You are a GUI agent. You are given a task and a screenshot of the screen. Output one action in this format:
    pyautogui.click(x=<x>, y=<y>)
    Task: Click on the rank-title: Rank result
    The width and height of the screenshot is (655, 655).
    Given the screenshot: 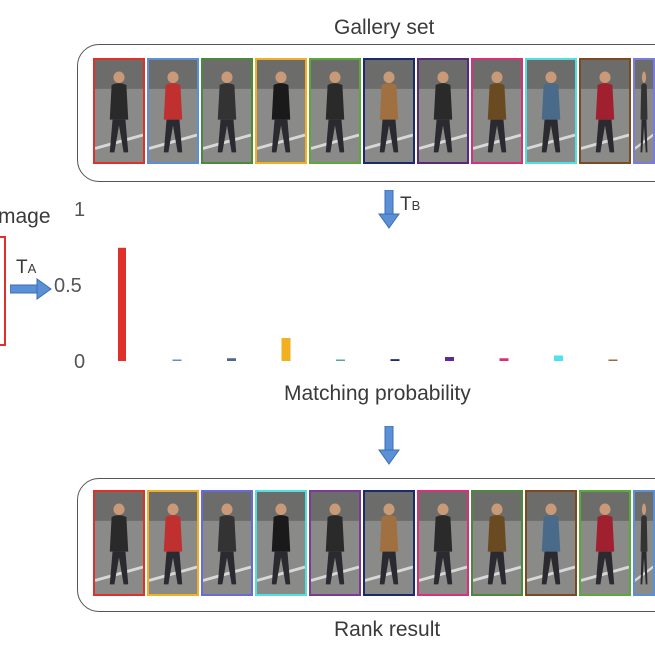 What is the action you would take?
    pyautogui.click(x=387, y=629)
    